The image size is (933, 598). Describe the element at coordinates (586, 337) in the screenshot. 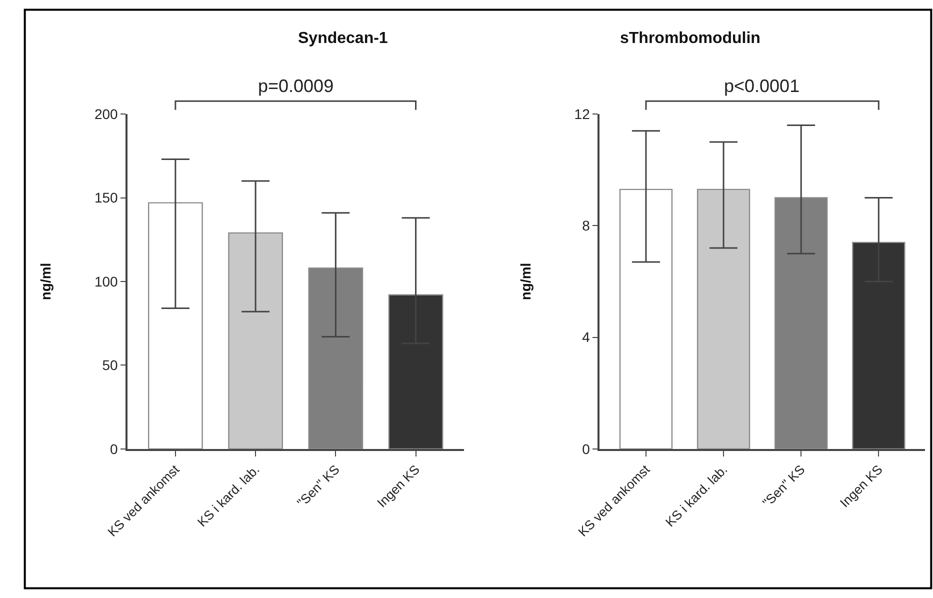

I see `y-tick-label: 4` at that location.